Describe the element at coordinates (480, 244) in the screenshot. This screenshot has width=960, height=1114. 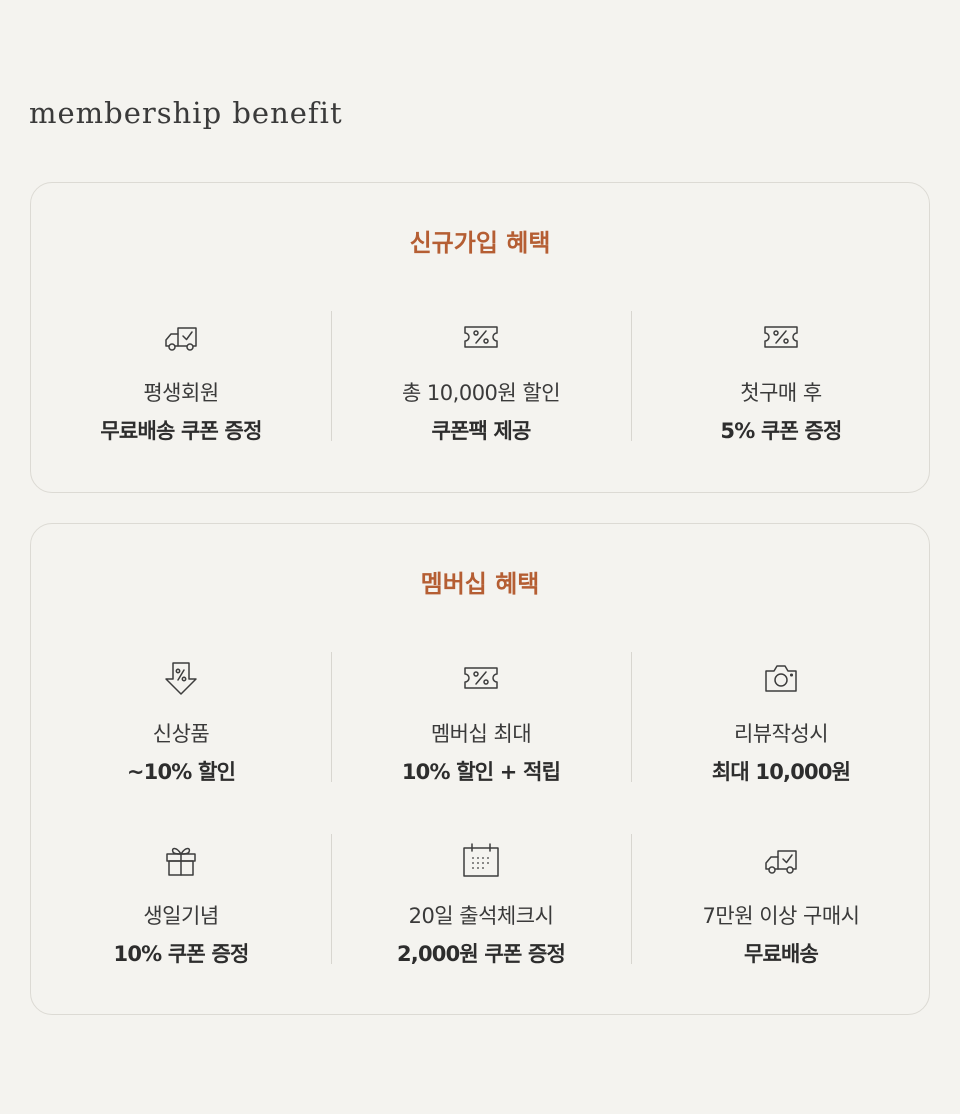
I see `signup-benefit-title: 신규가입 혜택` at that location.